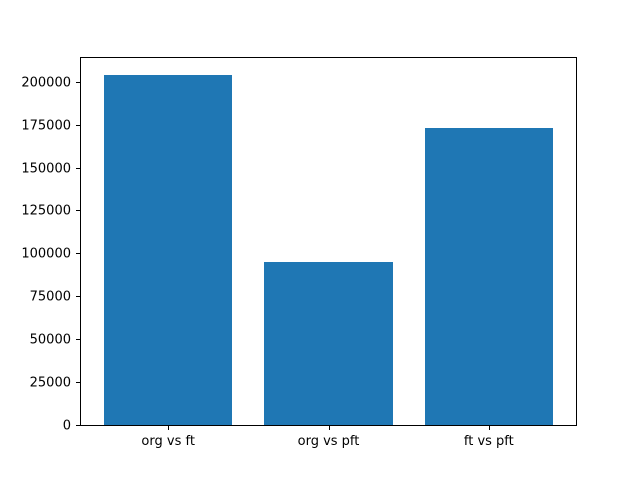  Describe the element at coordinates (46, 254) in the screenshot. I see `y-tick-label: 100000` at that location.